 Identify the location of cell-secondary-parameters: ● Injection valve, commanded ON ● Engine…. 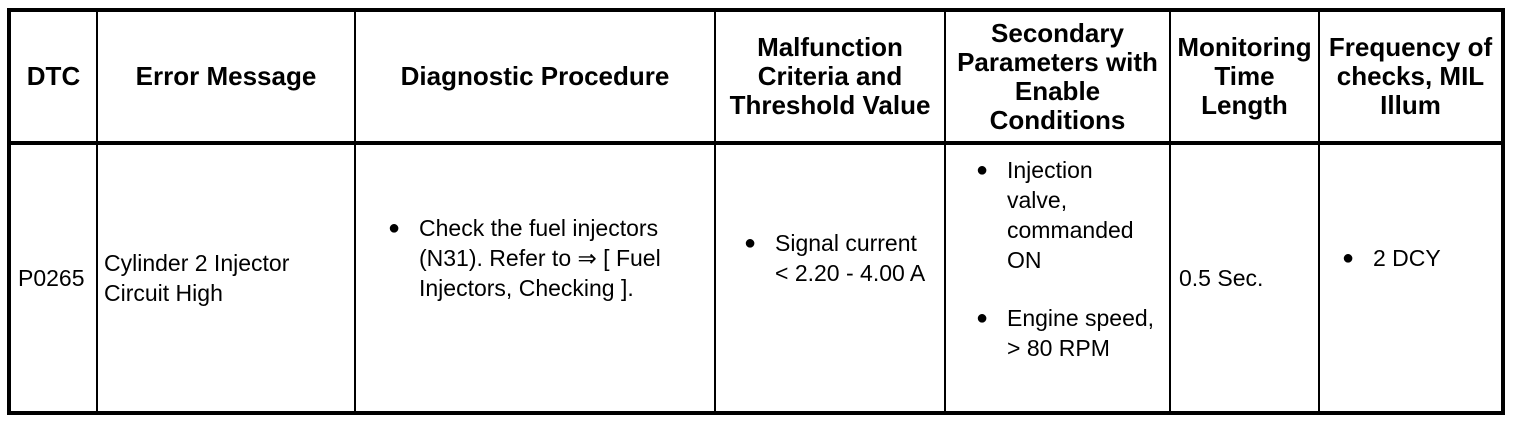
(1058, 278).